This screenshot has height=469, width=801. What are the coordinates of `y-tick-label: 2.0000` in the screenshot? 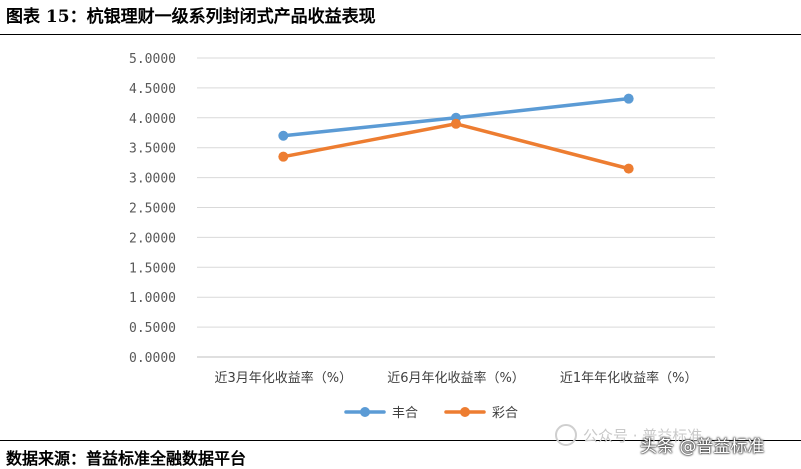 It's located at (152, 238).